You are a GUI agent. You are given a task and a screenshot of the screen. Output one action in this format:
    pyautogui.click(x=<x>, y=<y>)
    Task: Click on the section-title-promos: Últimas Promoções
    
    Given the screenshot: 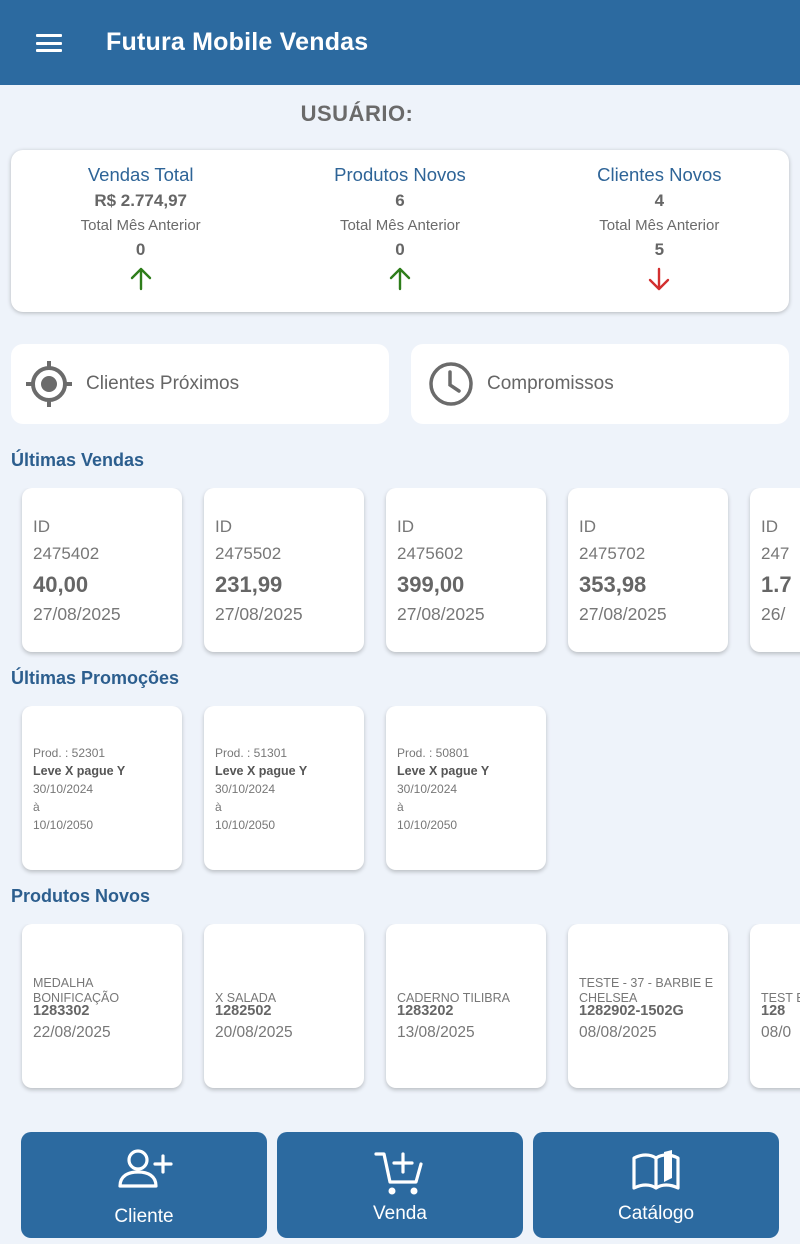 What is the action you would take?
    pyautogui.click(x=95, y=678)
    